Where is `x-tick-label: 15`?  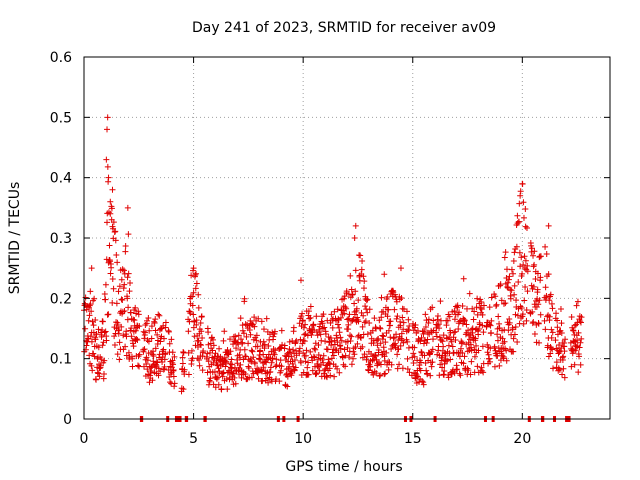 x-tick-label: 15 is located at coordinates (413, 439).